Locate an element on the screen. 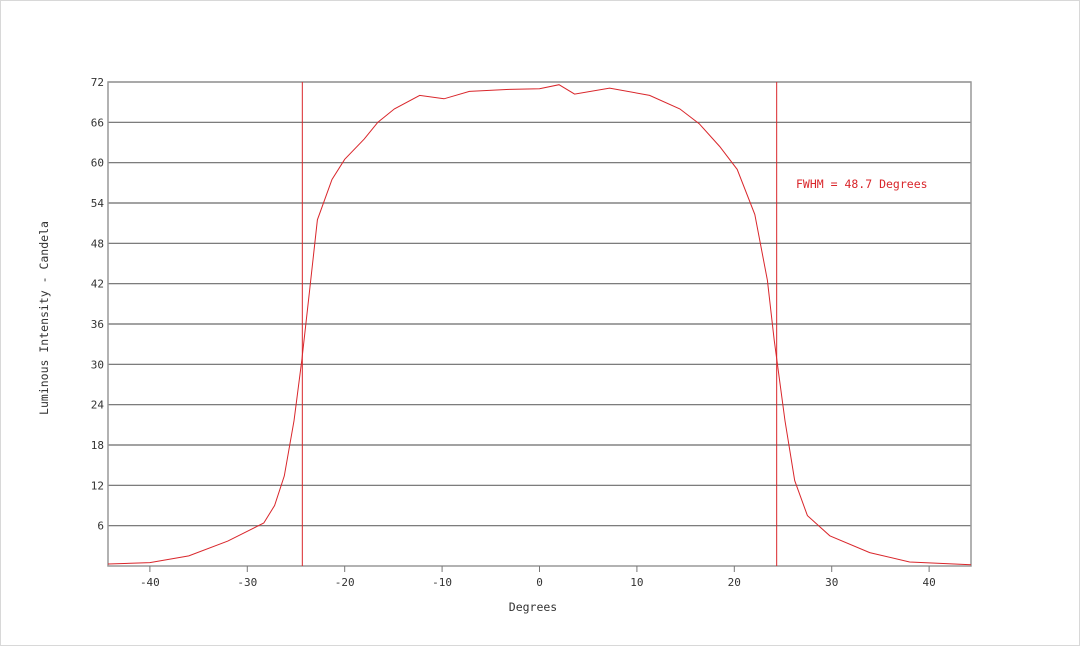  x-tick-label: 10 is located at coordinates (636, 582).